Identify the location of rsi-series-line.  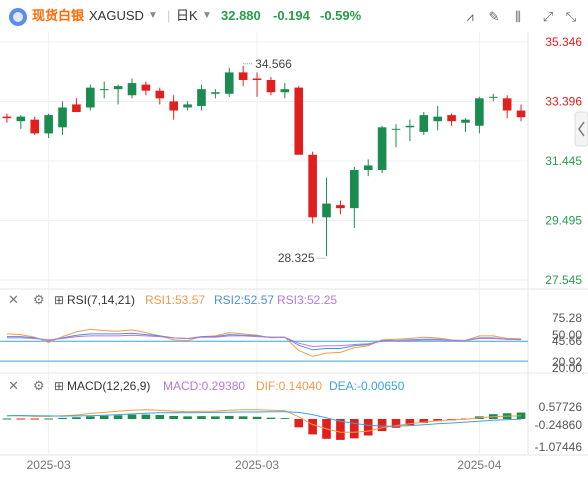
(264, 342).